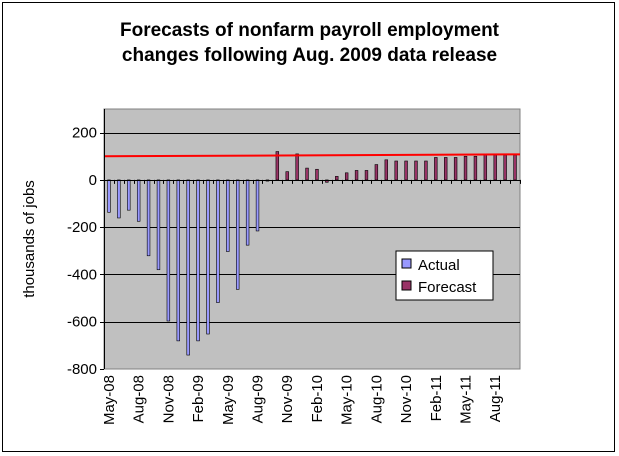 The width and height of the screenshot is (619, 456). I want to click on legend-box, so click(444, 275).